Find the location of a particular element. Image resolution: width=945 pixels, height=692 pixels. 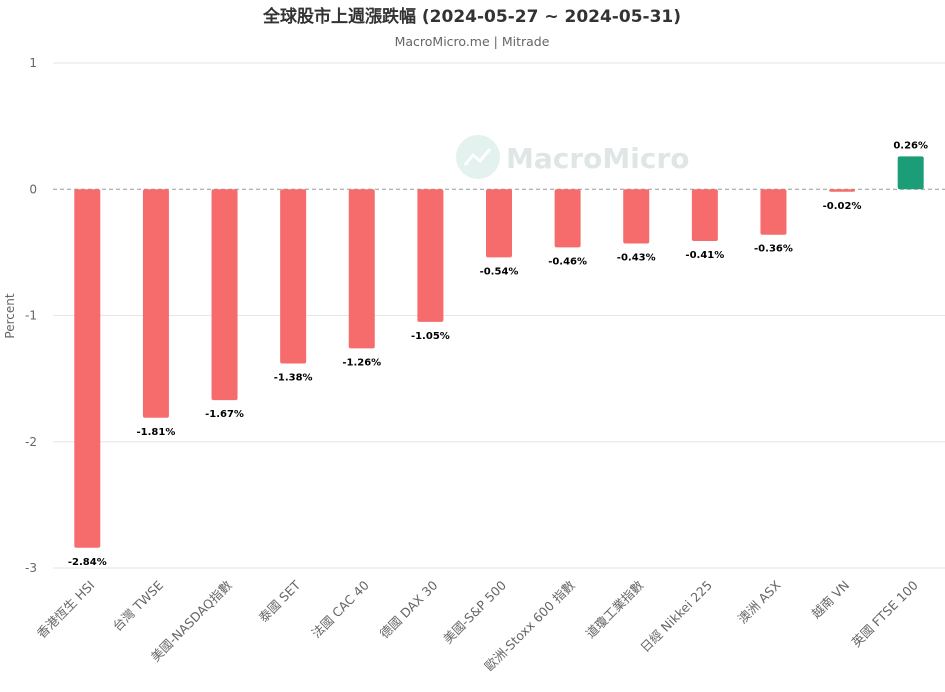

data-label: -1.26% is located at coordinates (361, 362).